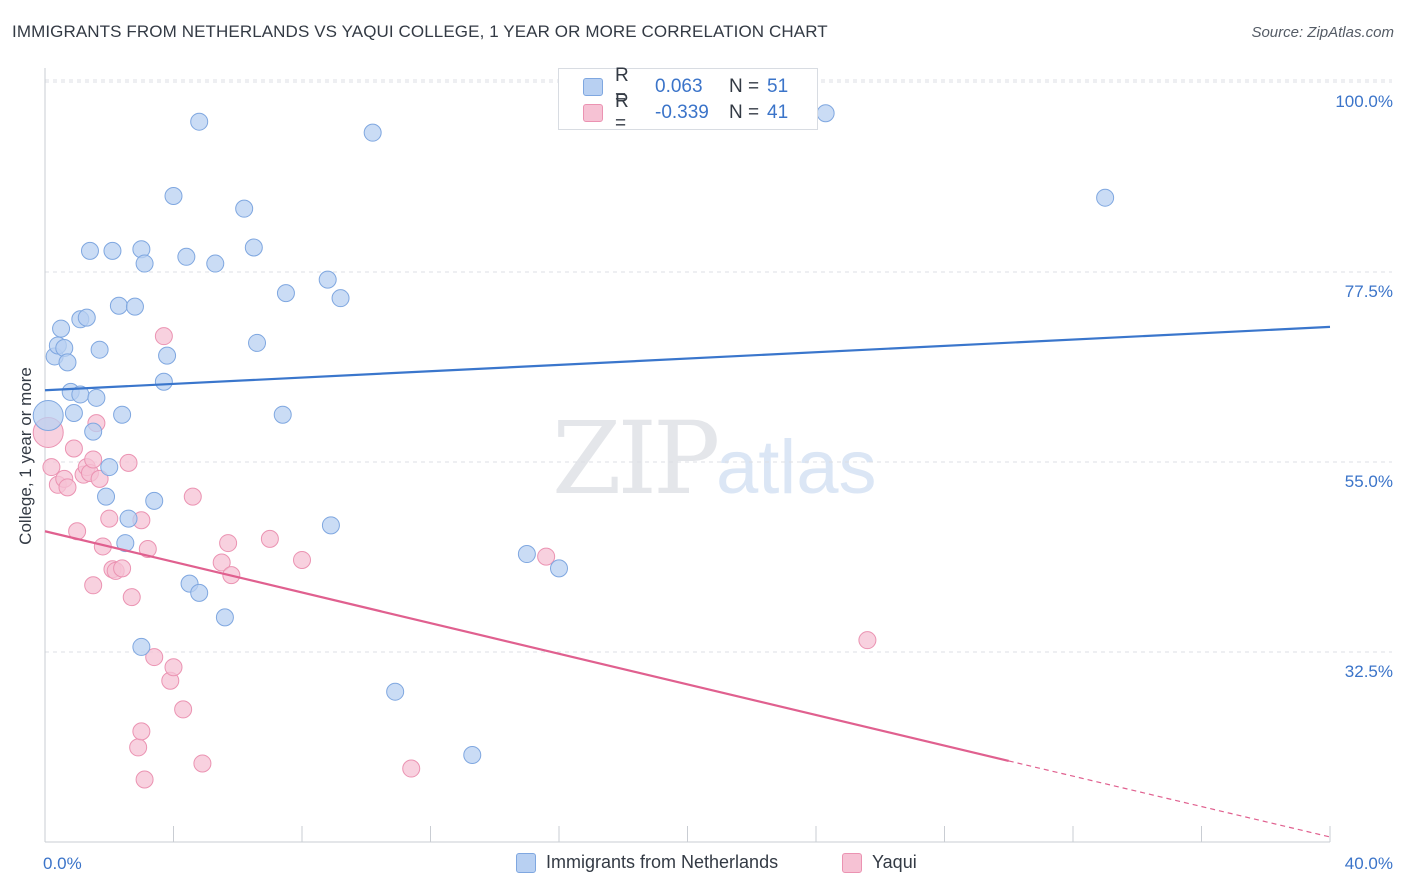 The width and height of the screenshot is (1406, 892). I want to click on legend-label-netherlands: Immigrants from Netherlands, so click(662, 862).